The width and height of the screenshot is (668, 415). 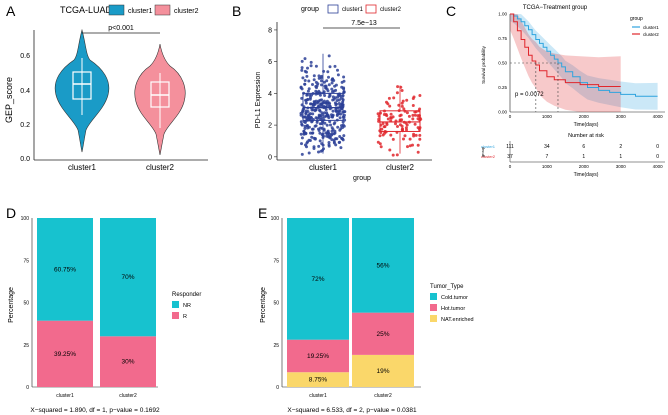 What do you see at coordinates (433, 318) in the screenshot?
I see `legend-swatch-nat` at bounding box center [433, 318].